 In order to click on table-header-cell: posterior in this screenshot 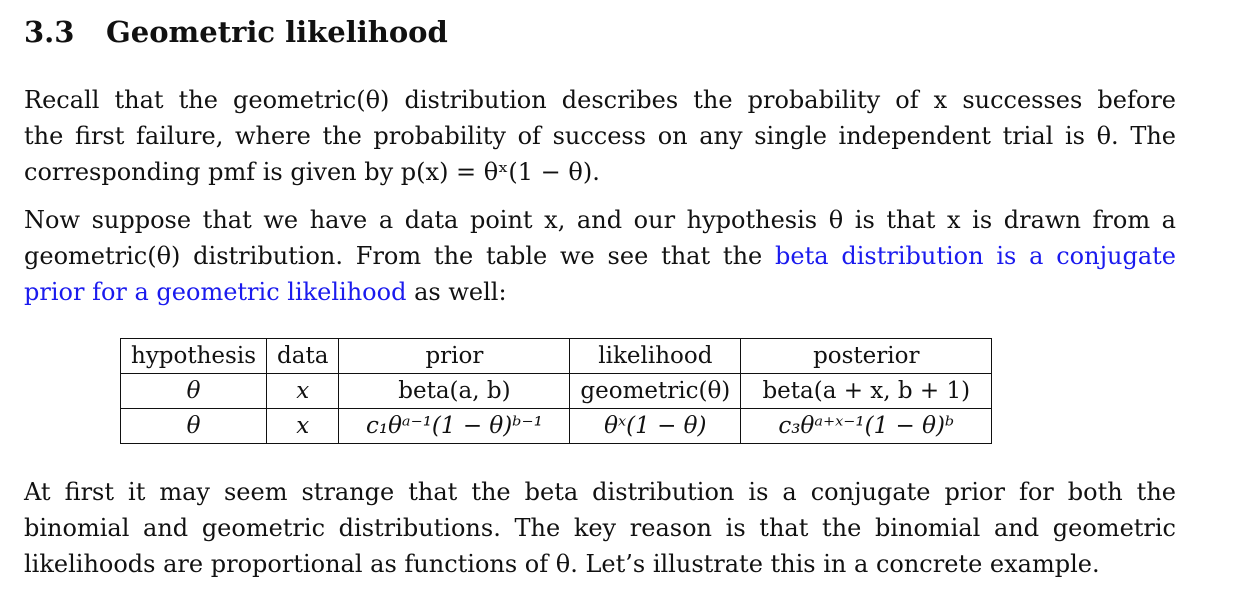, I will do `click(866, 356)`.